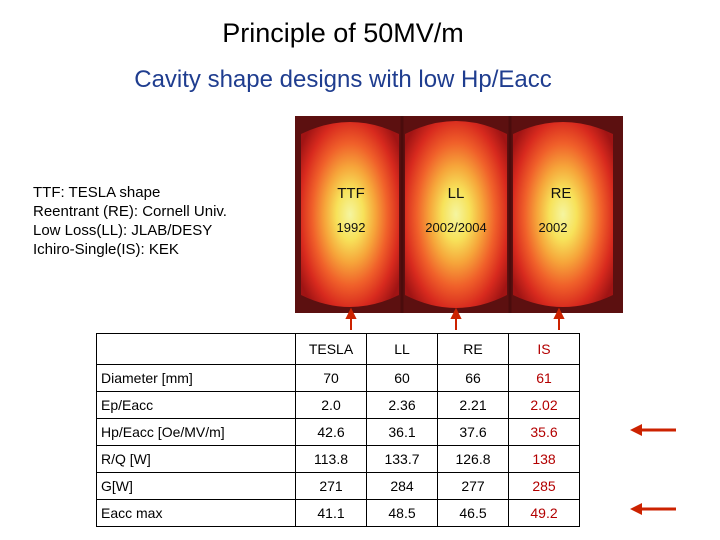  I want to click on table-row: Ep/Eacc 2.0 2.36 2.21 2.02, so click(338, 405).